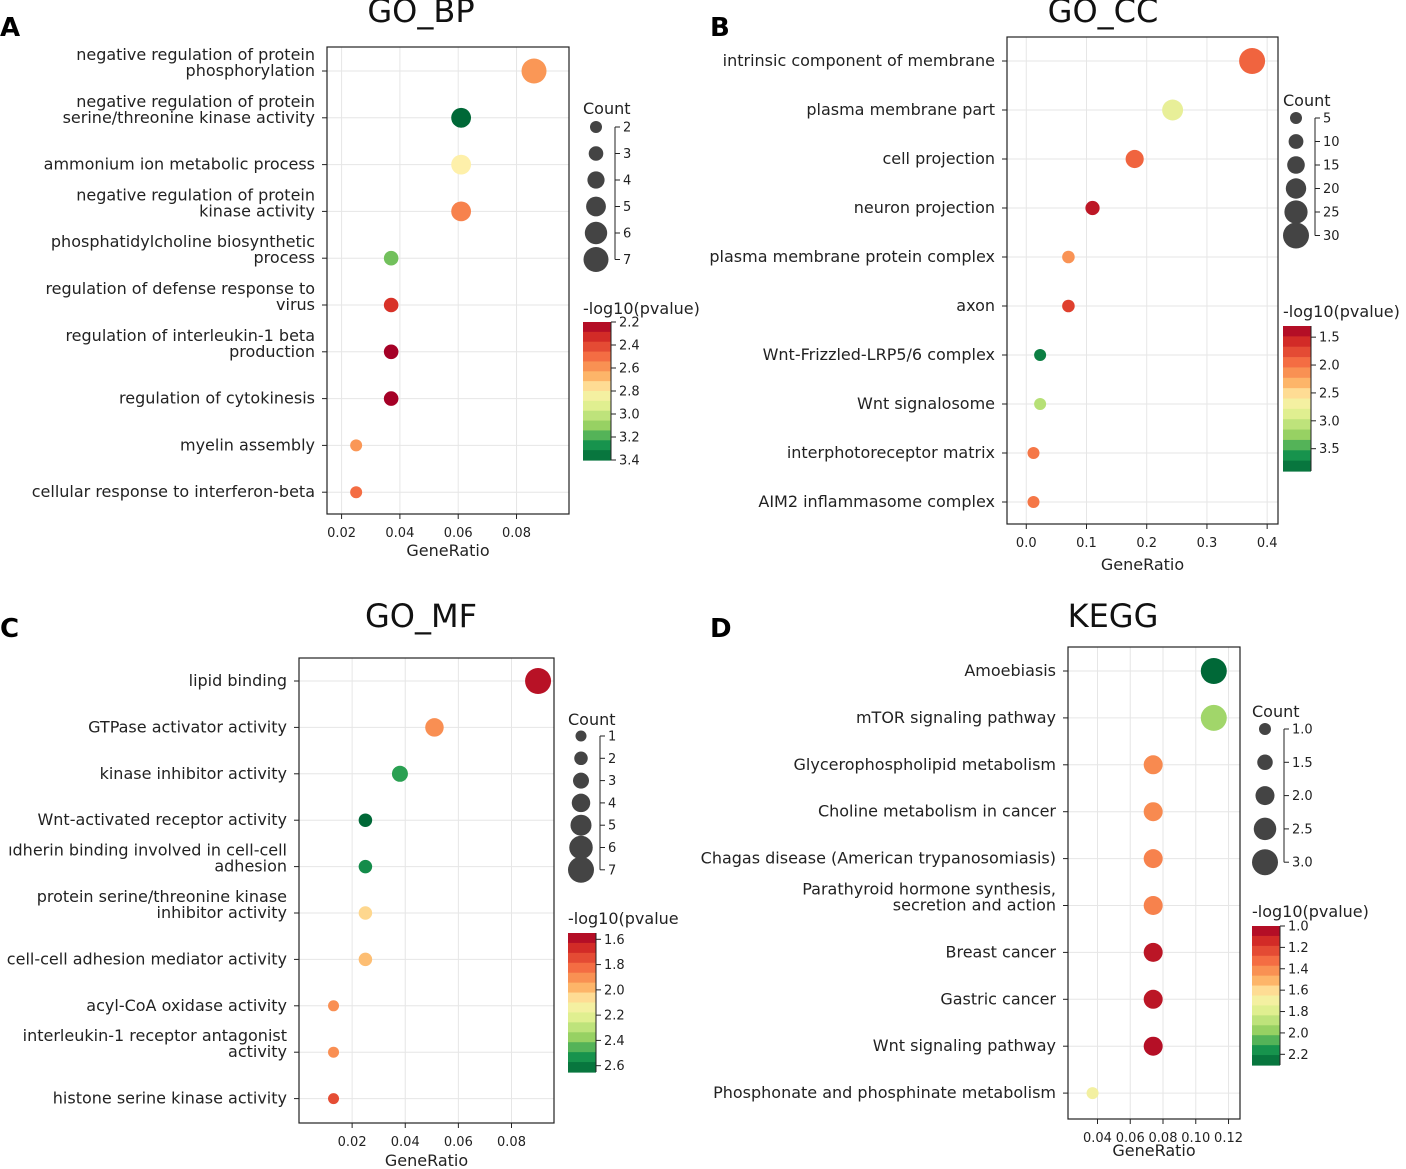  Describe the element at coordinates (1267, 543) in the screenshot. I see `x-tick-label: 0.4` at that location.